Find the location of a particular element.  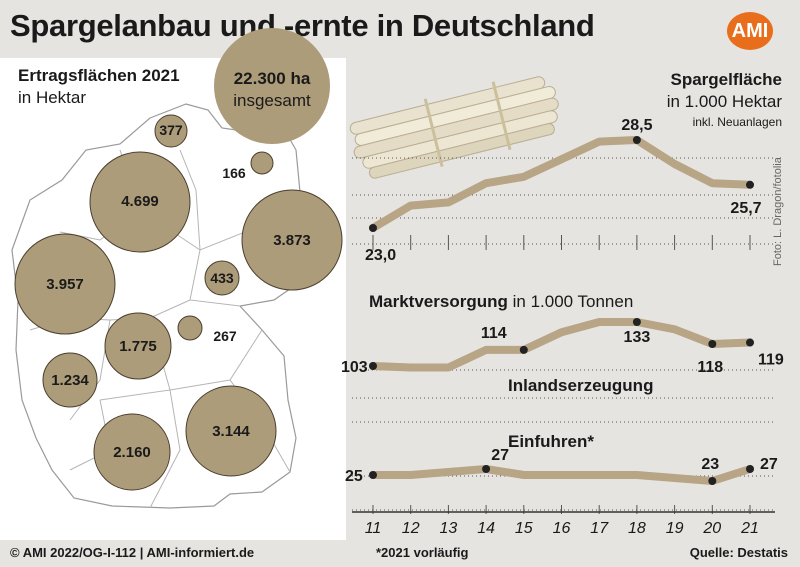

data-label: 23,0 is located at coordinates (380, 255).